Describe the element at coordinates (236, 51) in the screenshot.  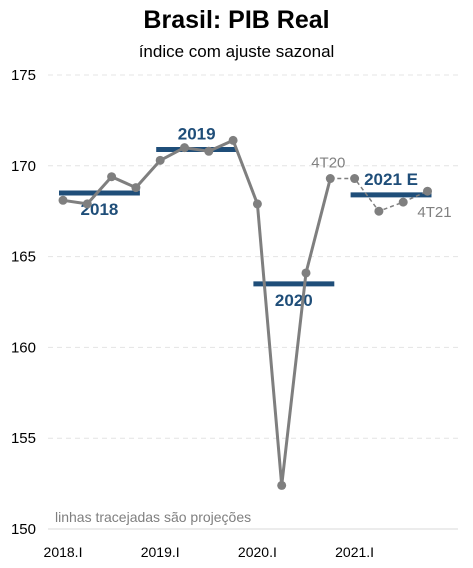
I see `chart-subtitle: índice com ajuste sazonal` at that location.